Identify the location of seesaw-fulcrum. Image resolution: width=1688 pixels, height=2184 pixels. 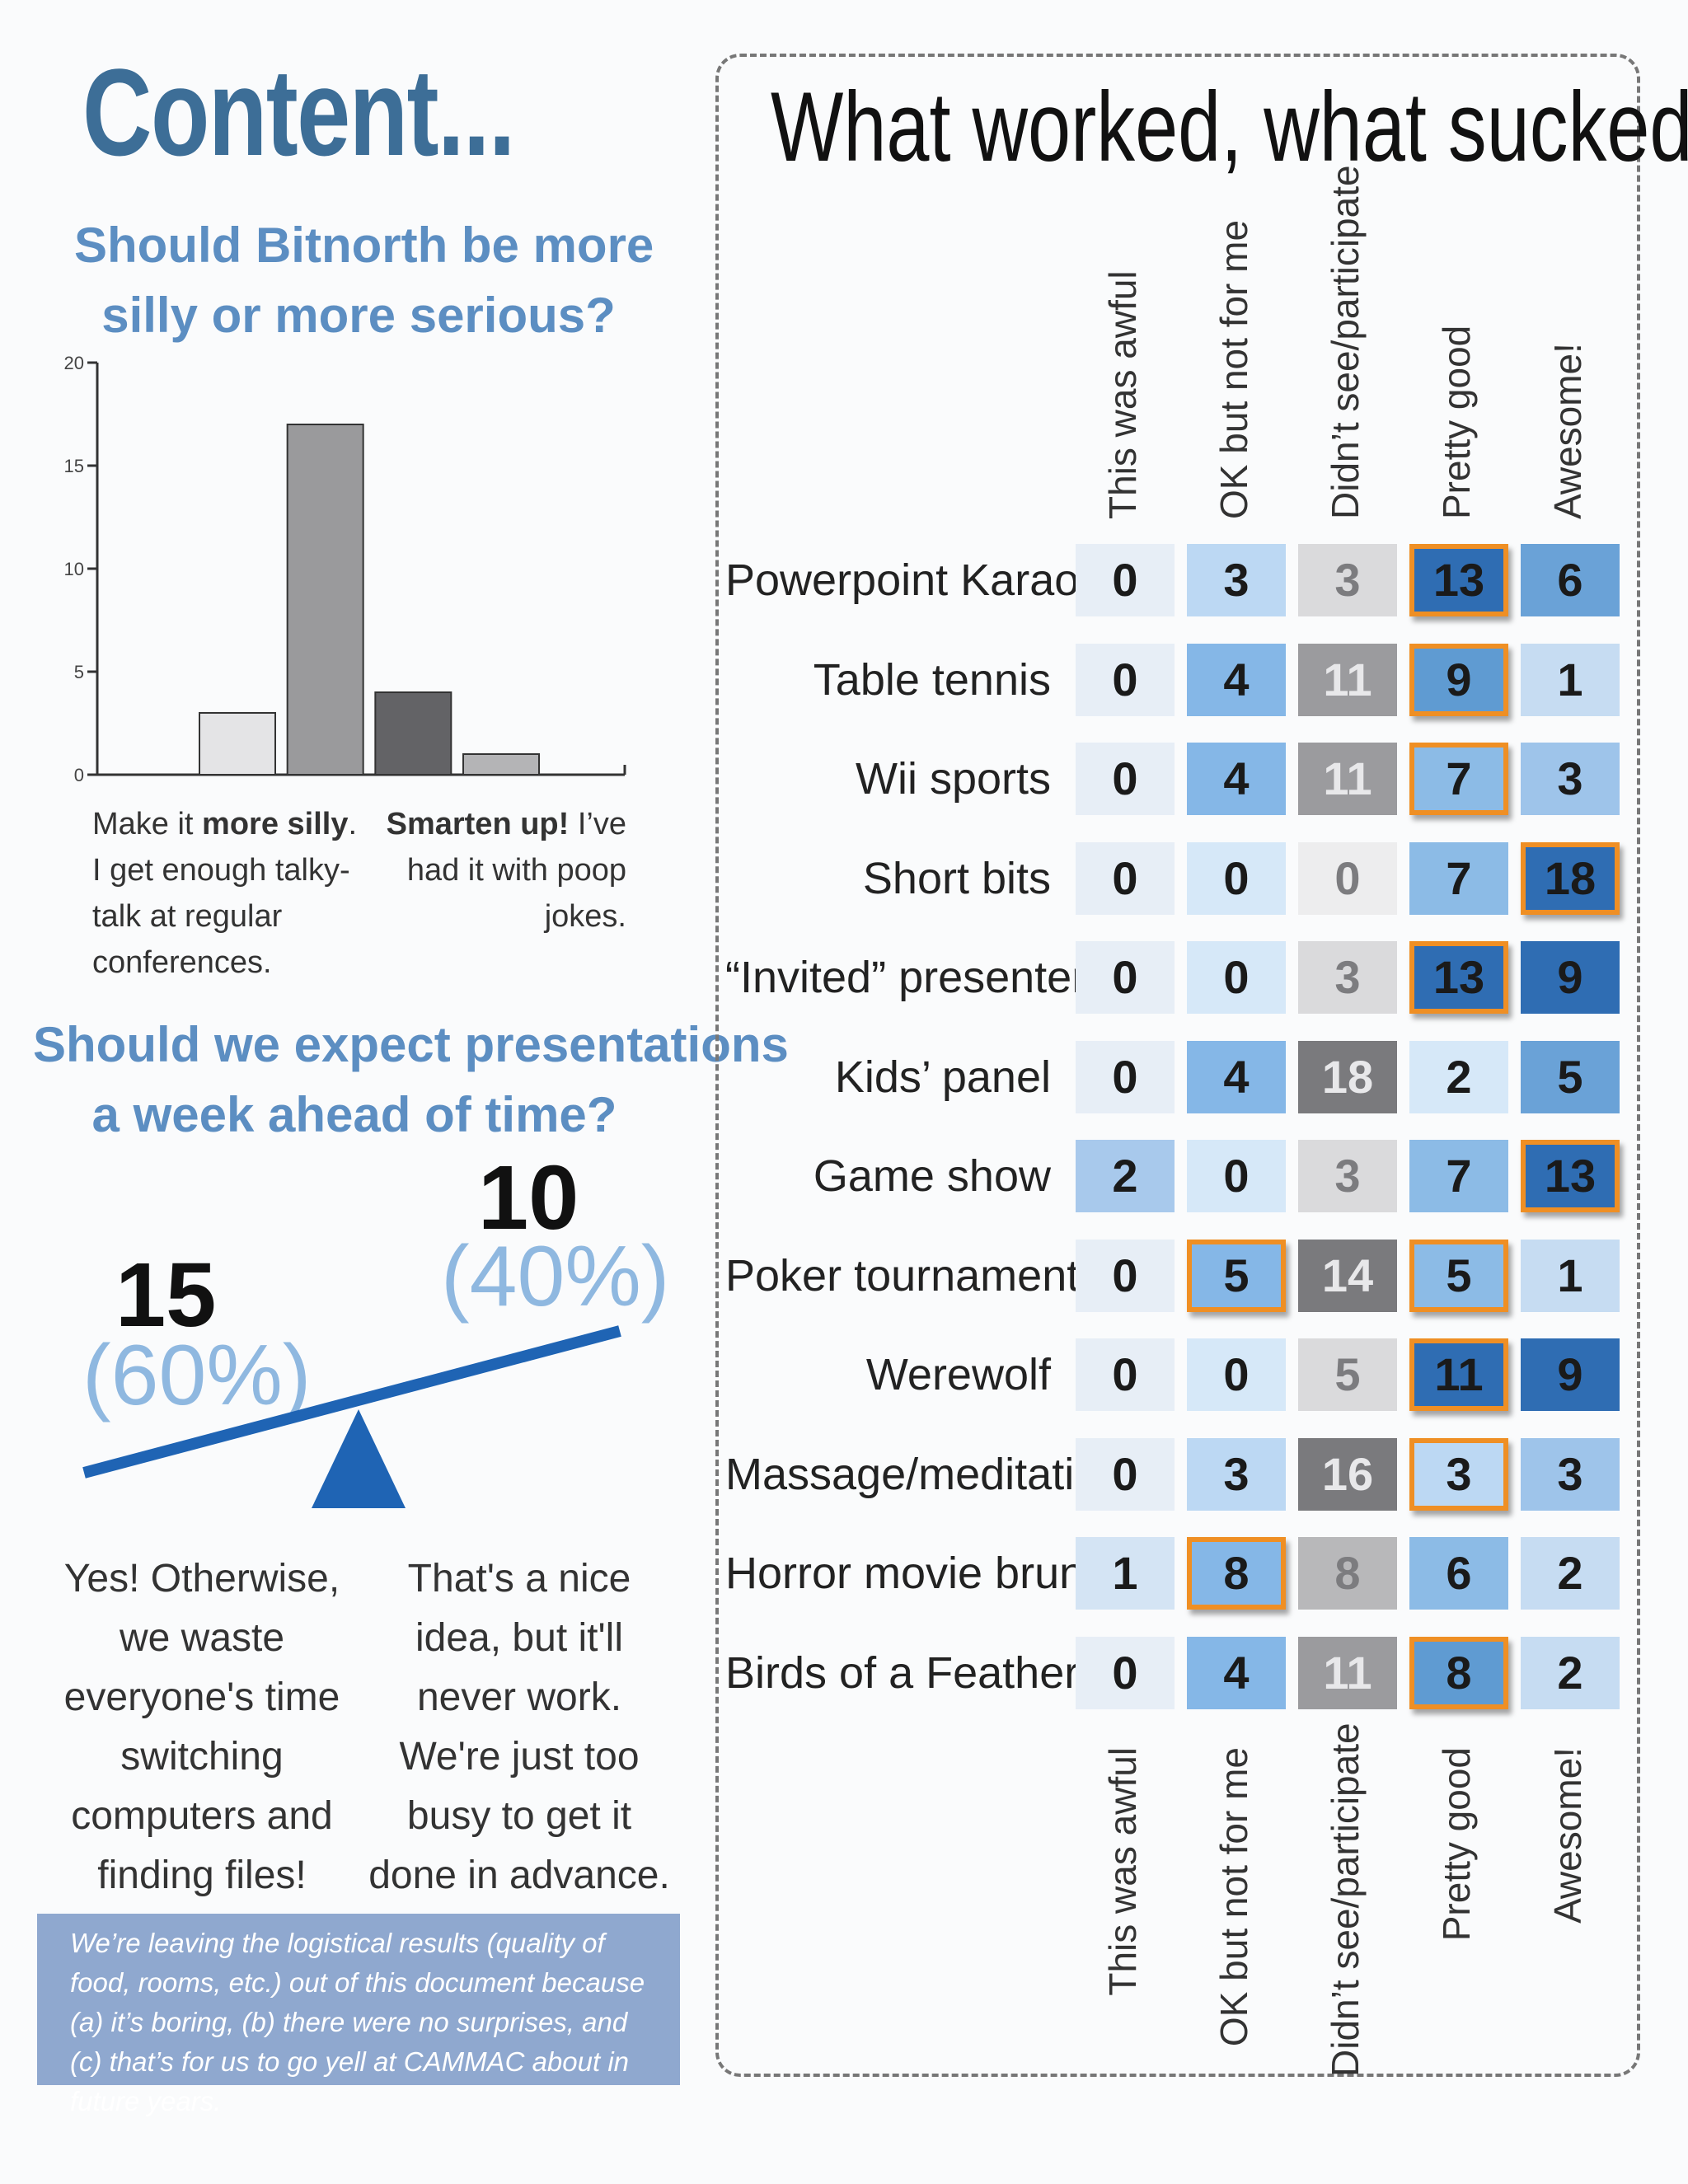
(359, 1458).